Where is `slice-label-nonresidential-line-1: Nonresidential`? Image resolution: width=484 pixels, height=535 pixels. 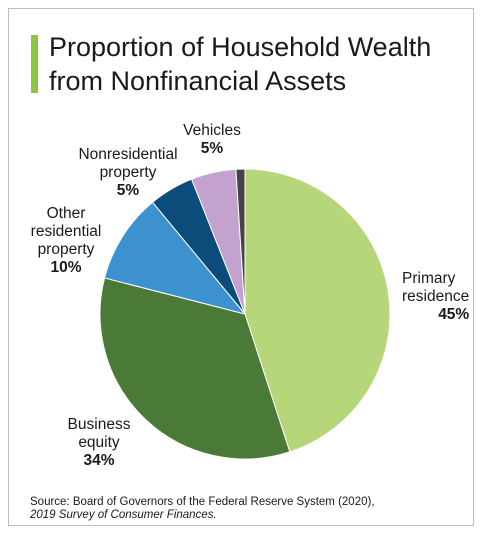 slice-label-nonresidential-line-1: Nonresidential is located at coordinates (128, 154).